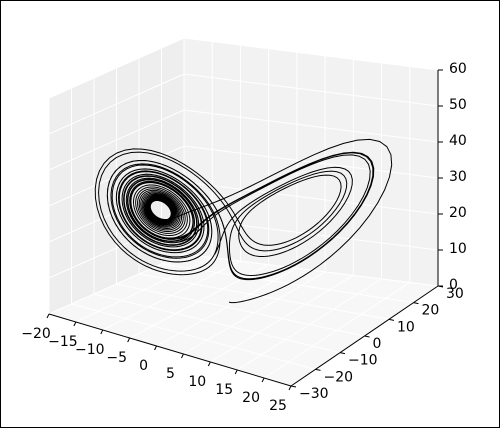  I want to click on x-tick-label: −20, so click(36, 334).